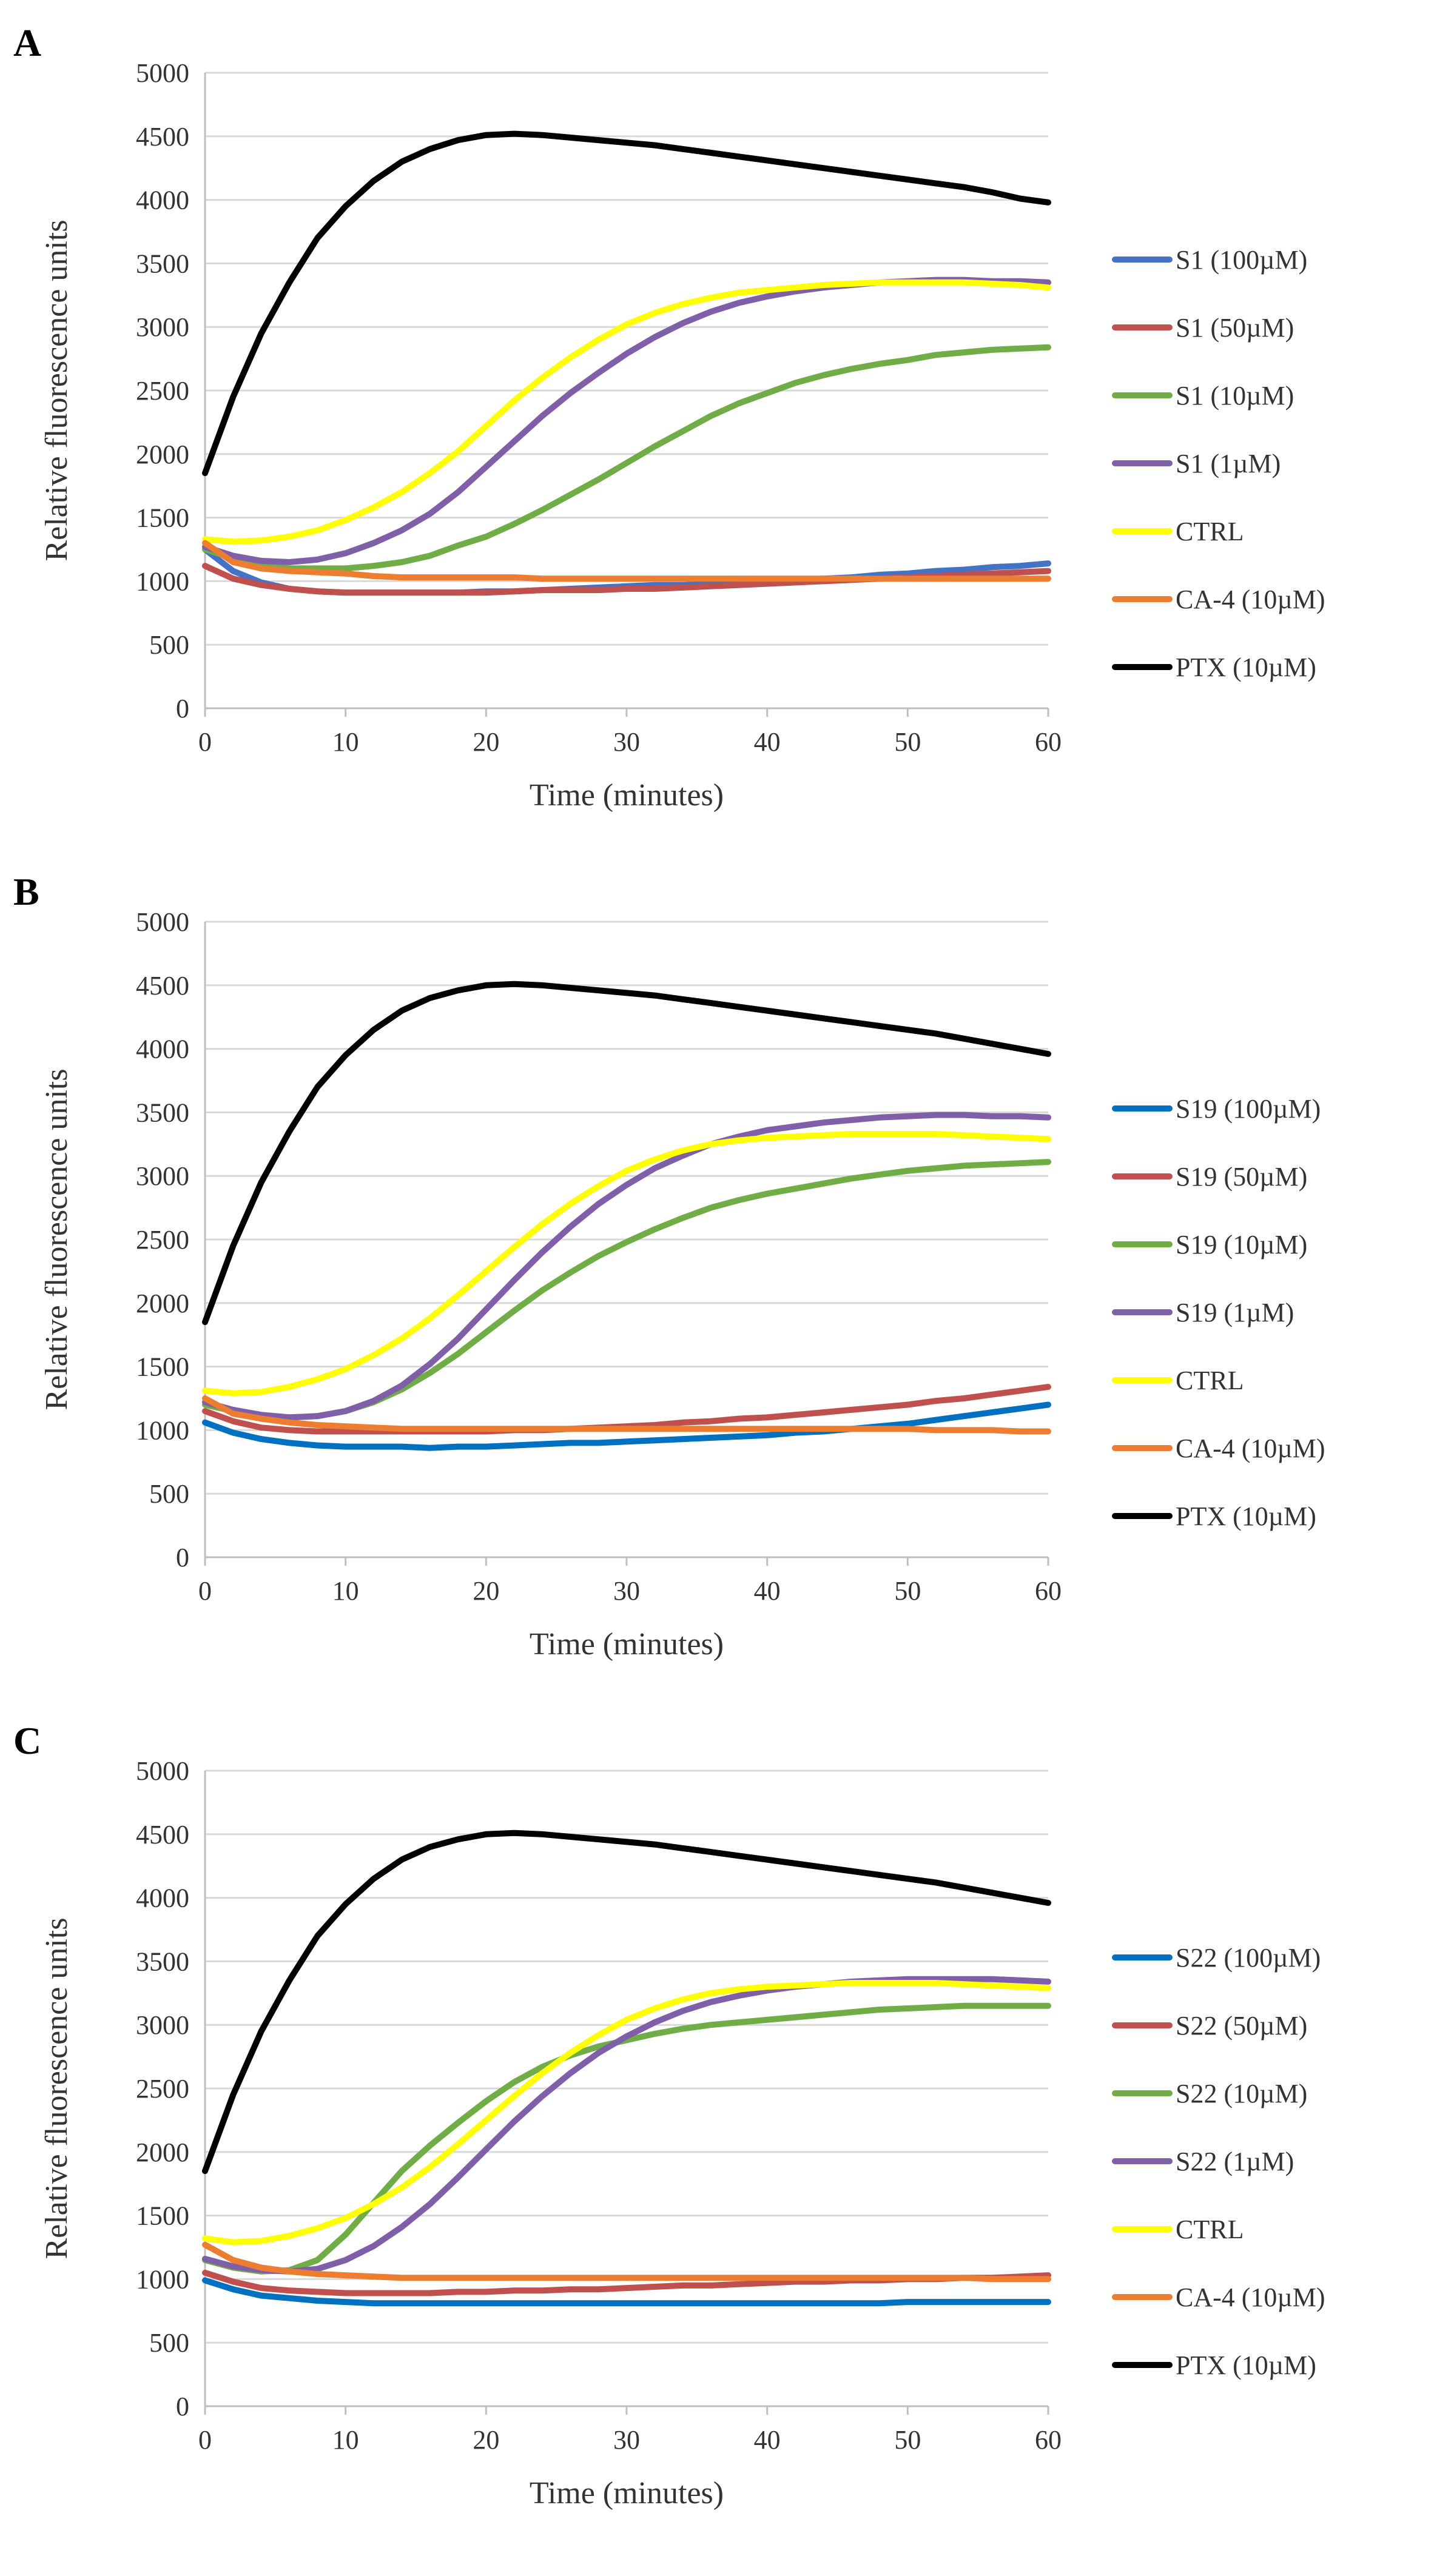  I want to click on series-line-s22-1-m, so click(626, 2125).